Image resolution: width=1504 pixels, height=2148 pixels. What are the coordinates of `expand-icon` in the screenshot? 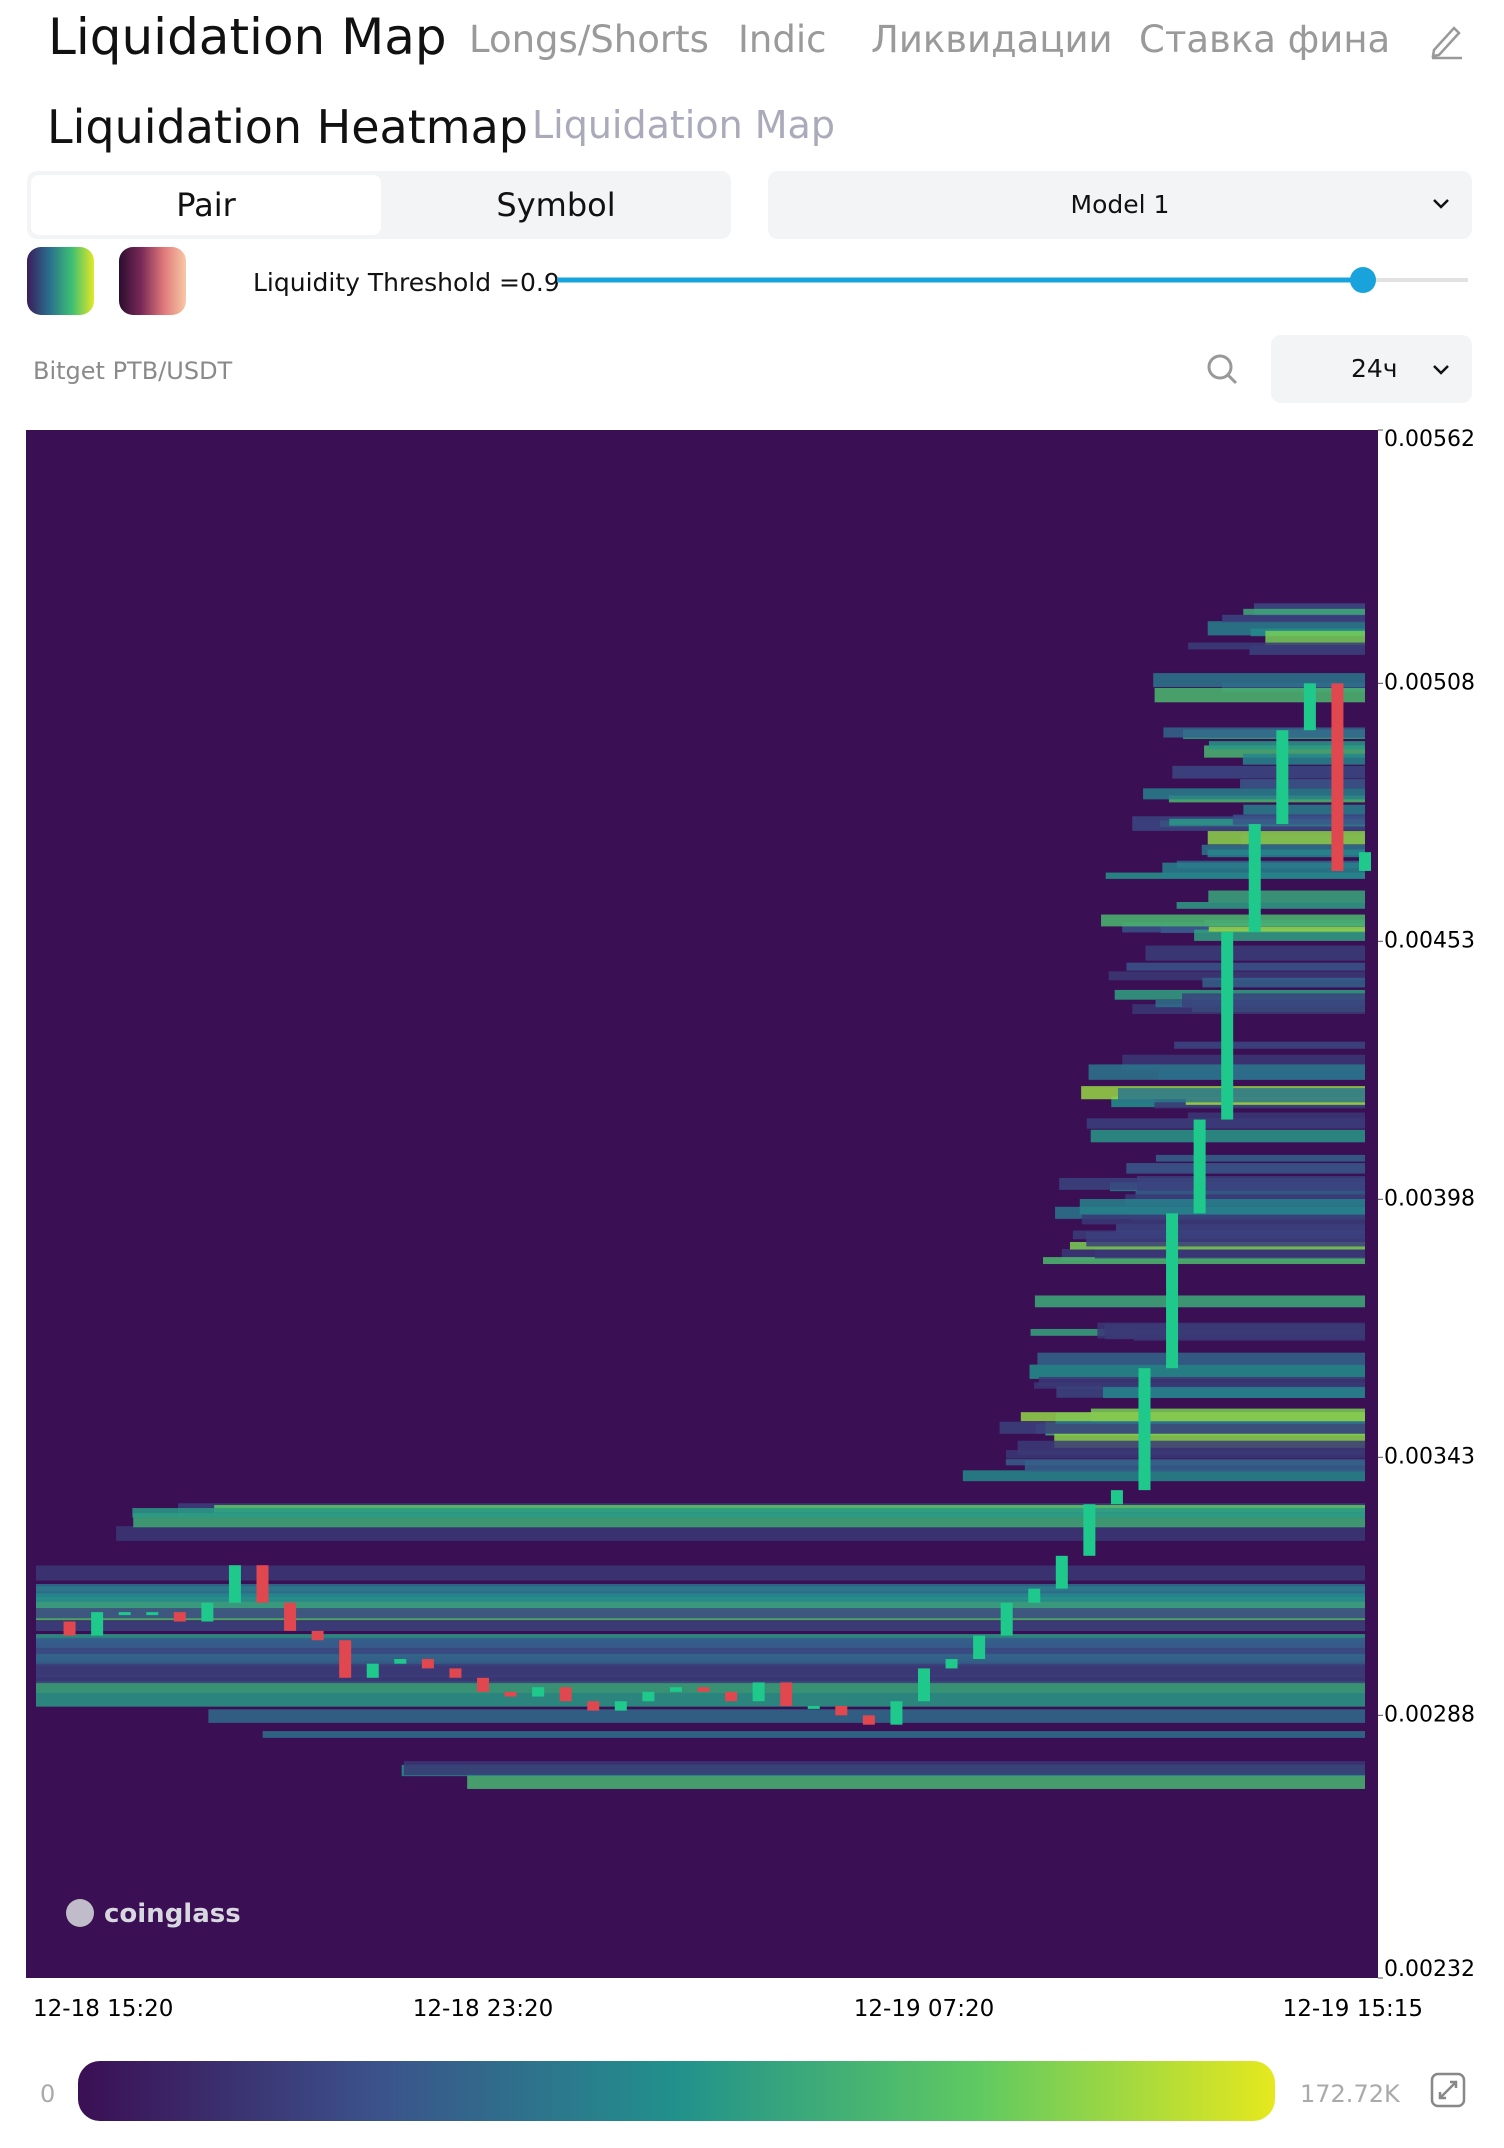 It's located at (1448, 2090).